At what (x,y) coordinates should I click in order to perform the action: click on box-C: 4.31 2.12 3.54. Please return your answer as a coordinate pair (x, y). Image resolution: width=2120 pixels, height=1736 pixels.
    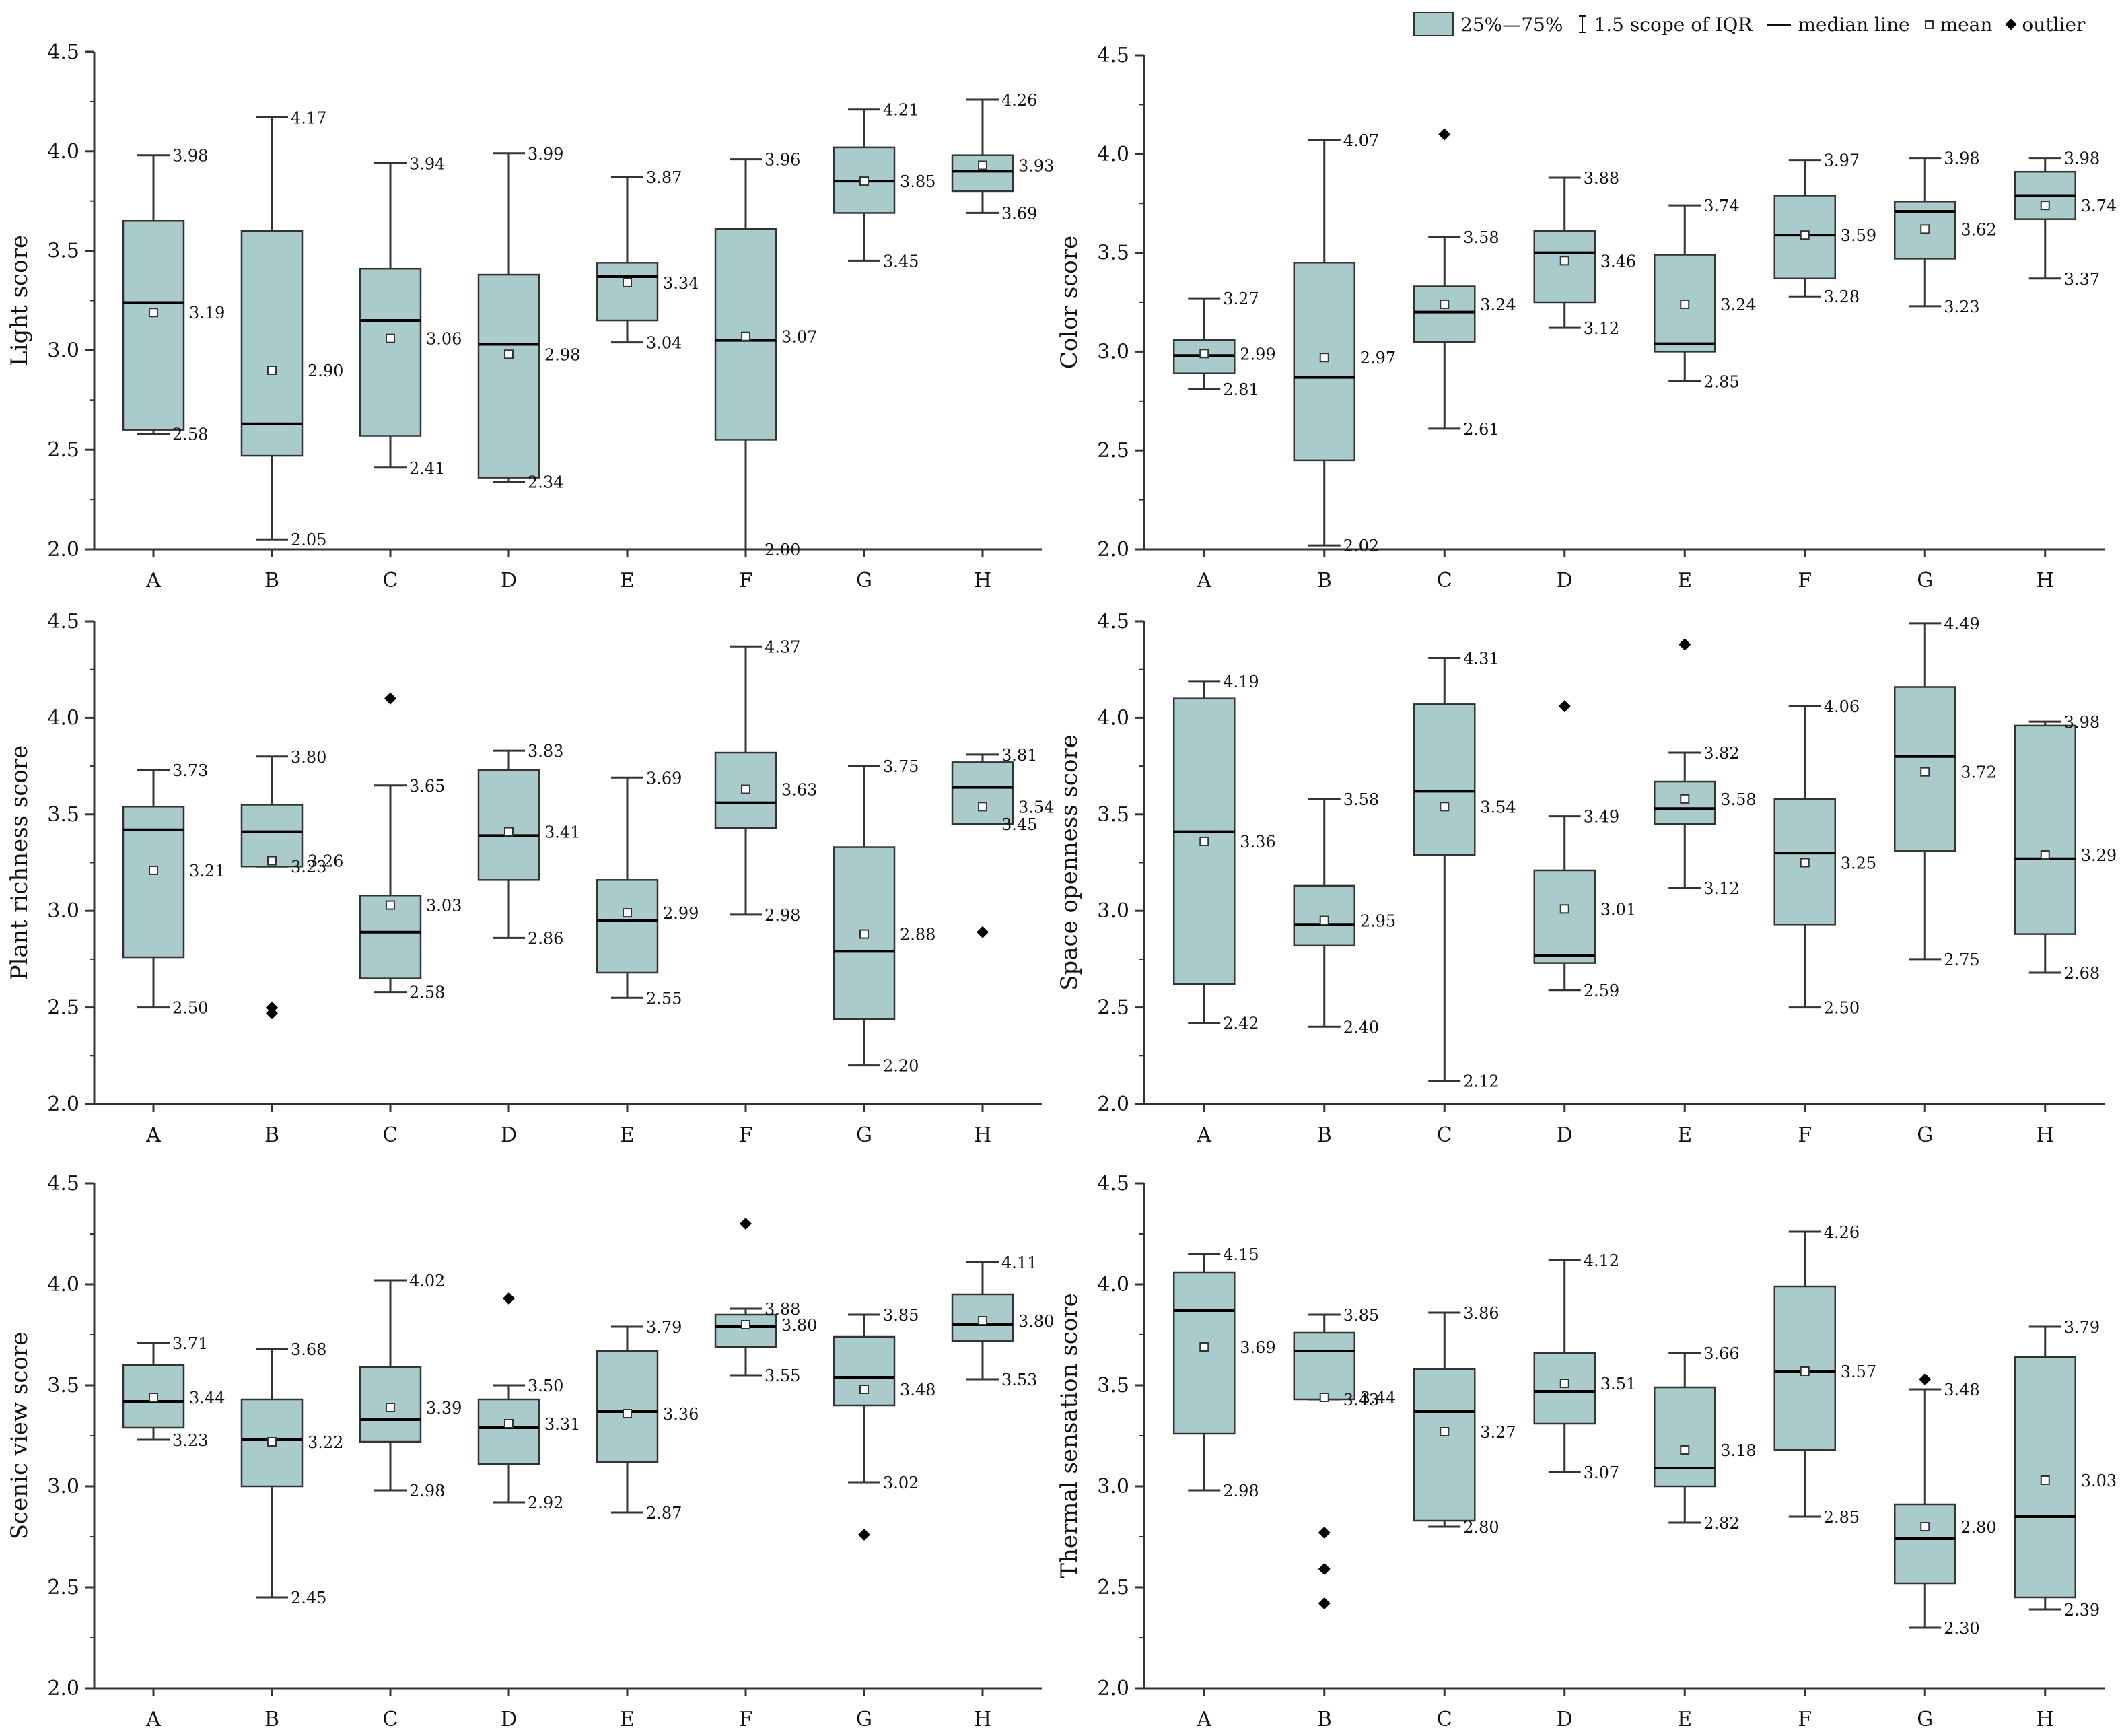
    Looking at the image, I should click on (1465, 870).